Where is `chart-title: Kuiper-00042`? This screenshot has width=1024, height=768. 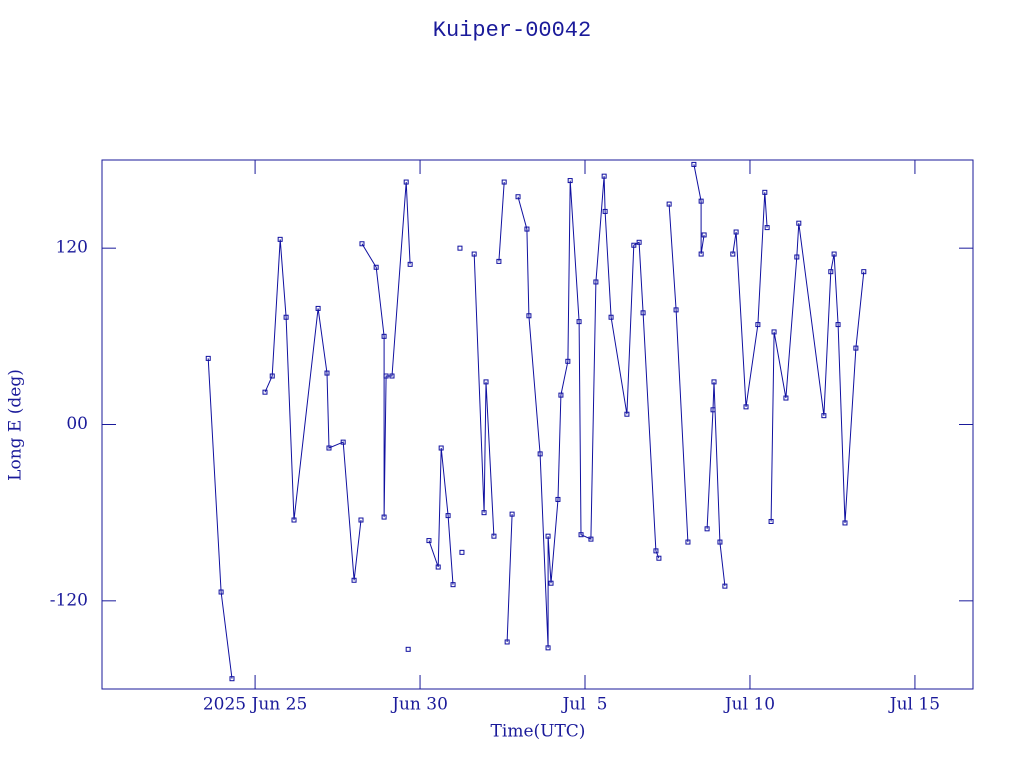
chart-title: Kuiper-00042 is located at coordinates (512, 30).